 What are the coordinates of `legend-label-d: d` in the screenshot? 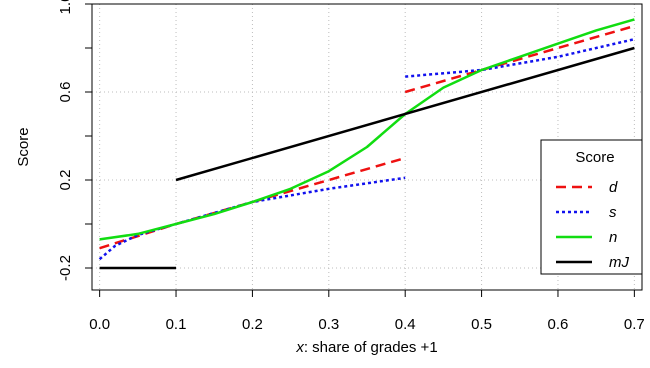 It's located at (613, 187).